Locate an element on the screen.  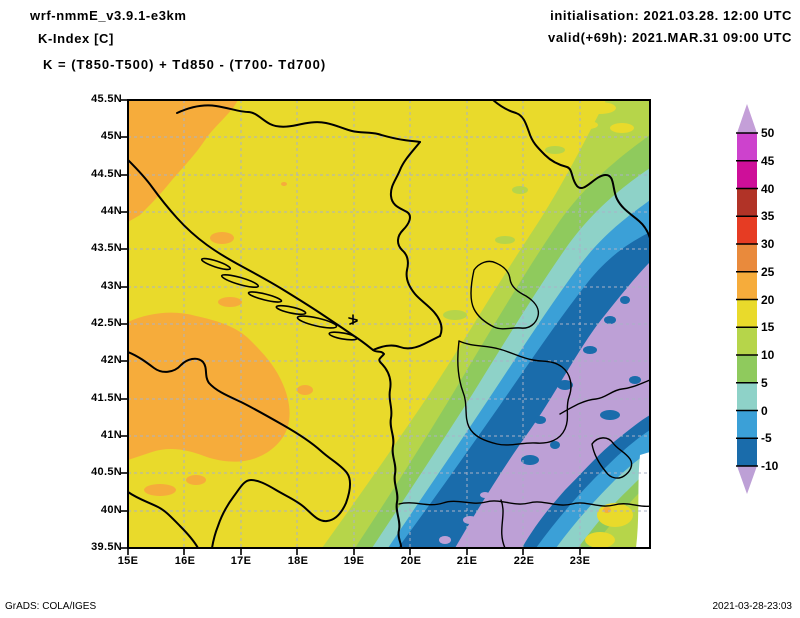
colorbar-label: 20 is located at coordinates (768, 300).